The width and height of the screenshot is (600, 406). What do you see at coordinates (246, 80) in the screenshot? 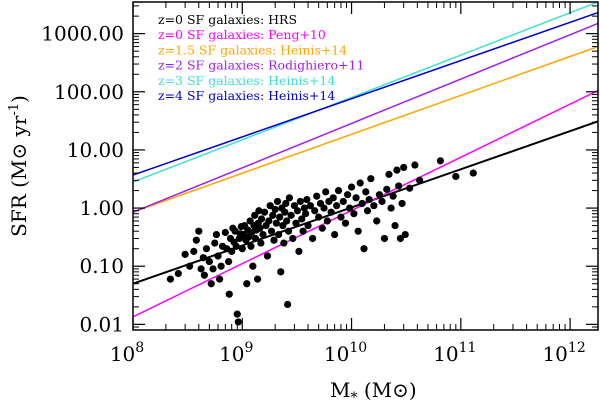
I see `legend-entry: z=3 SF galaxies: Heinis+14` at bounding box center [246, 80].